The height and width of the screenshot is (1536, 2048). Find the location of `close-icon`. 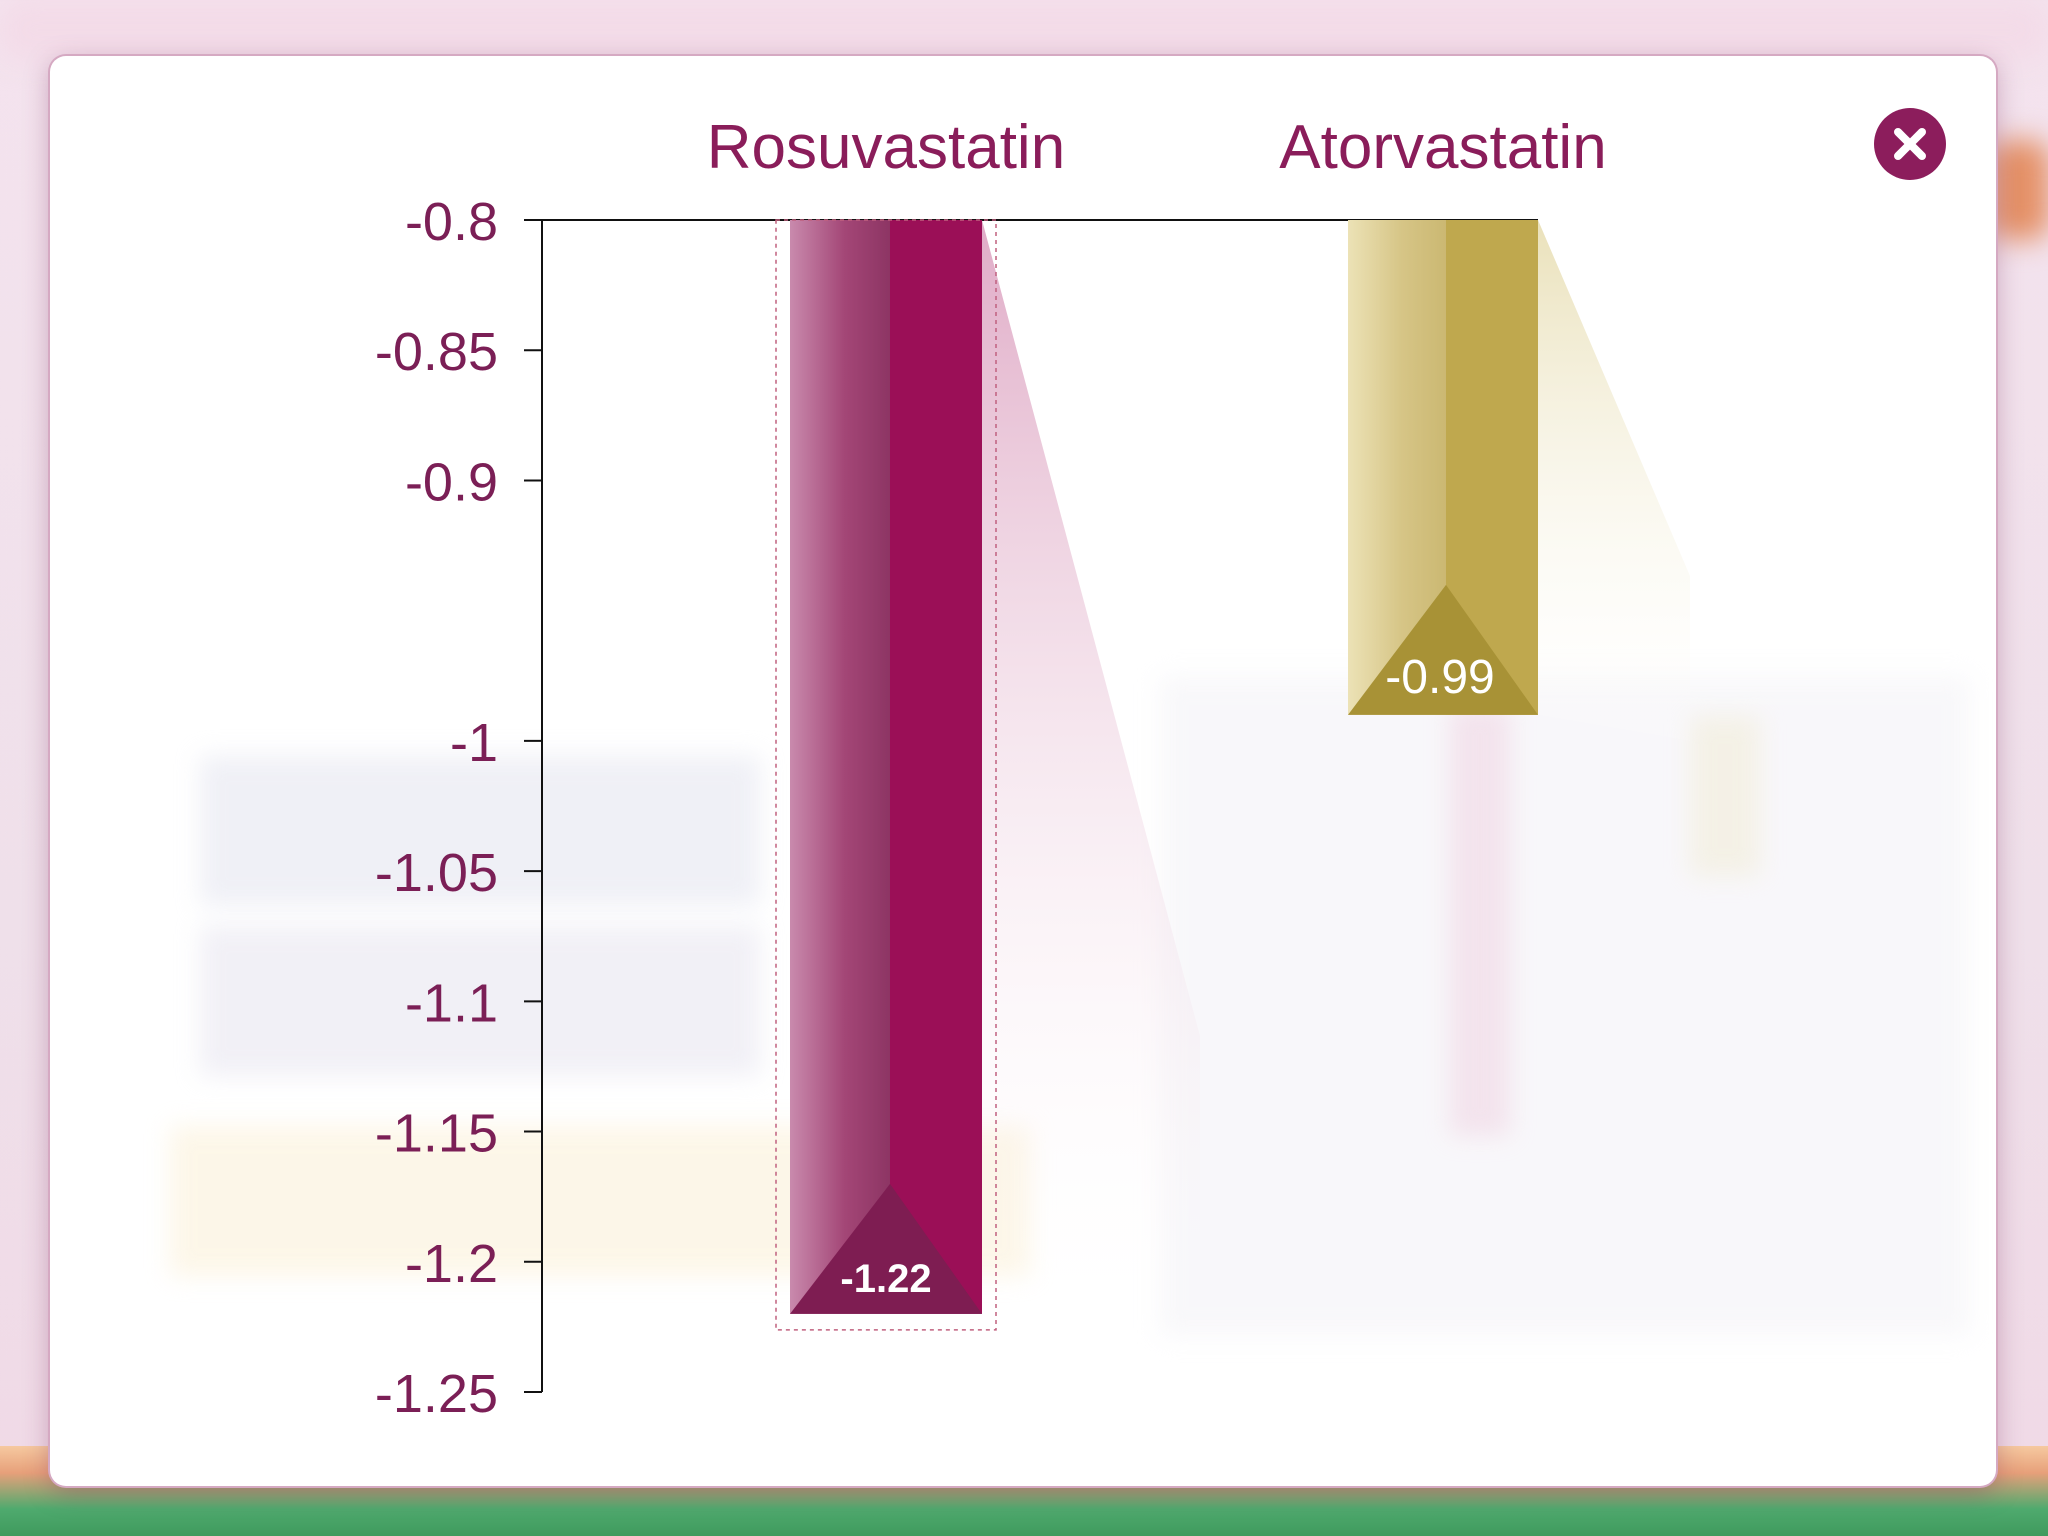

close-icon is located at coordinates (1910, 144).